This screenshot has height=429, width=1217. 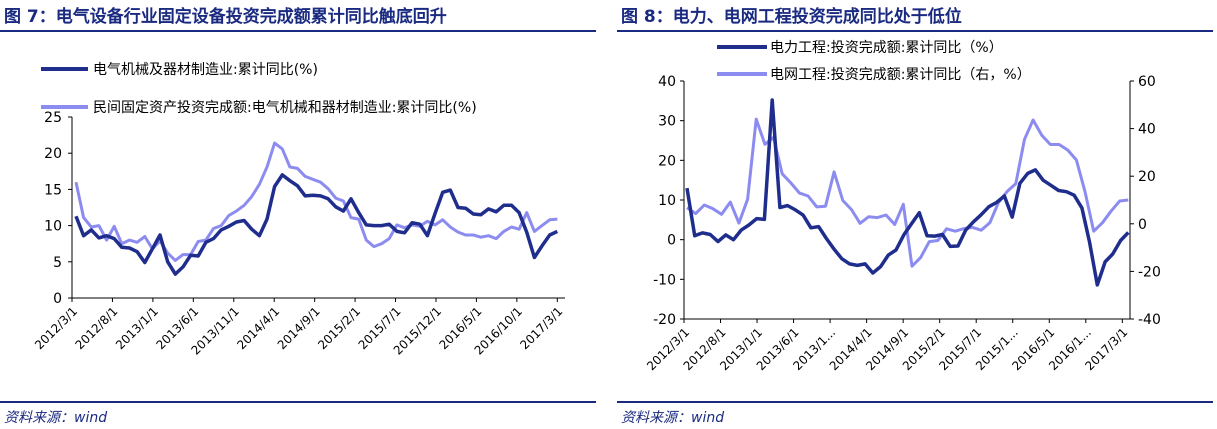 I want to click on right-right-y-tick-label: 40, so click(x=1147, y=130).